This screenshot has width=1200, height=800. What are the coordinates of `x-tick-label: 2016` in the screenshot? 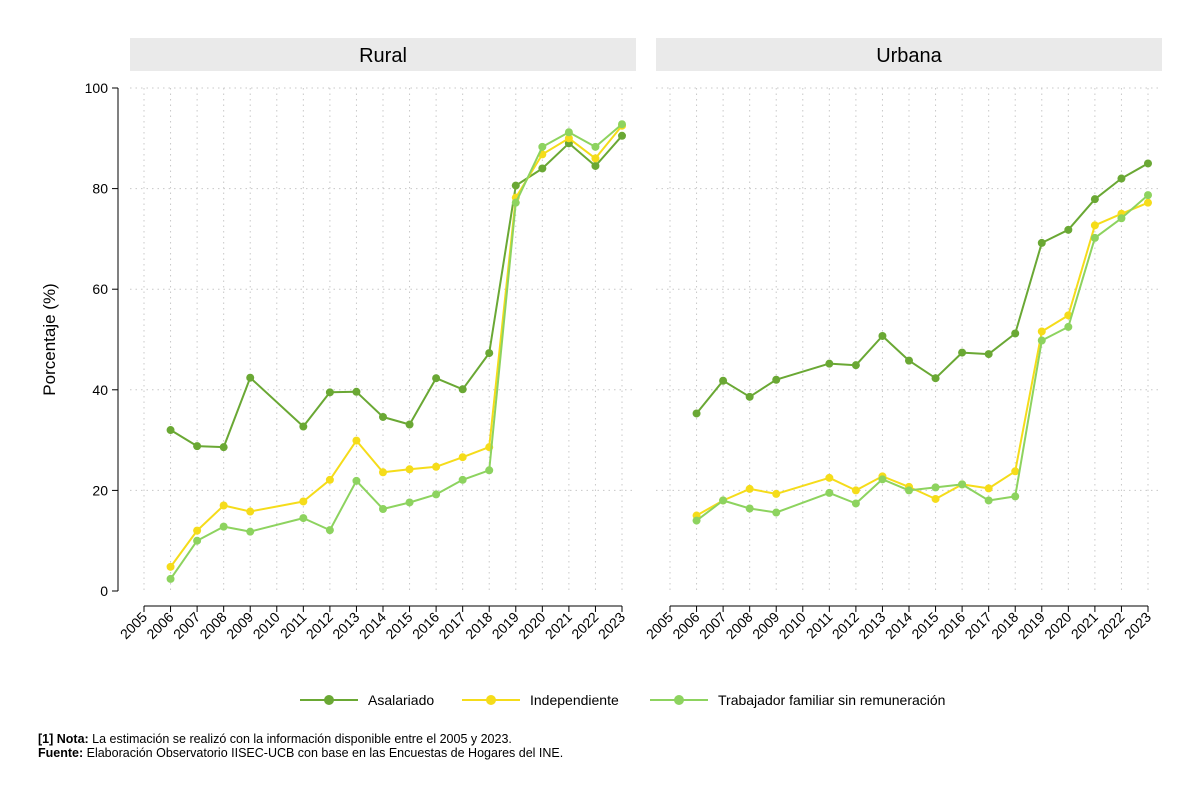 It's located at (951, 625).